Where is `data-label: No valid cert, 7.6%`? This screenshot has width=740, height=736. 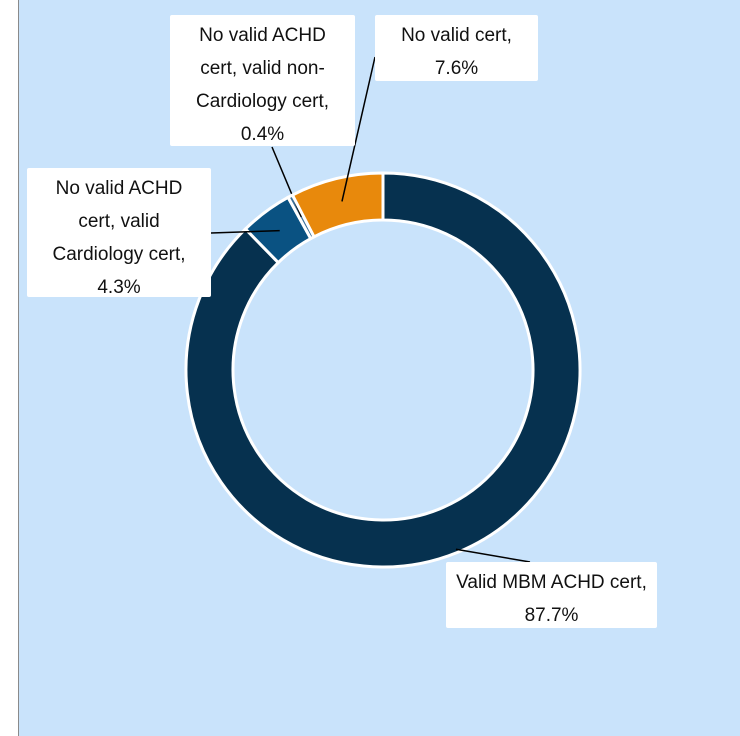 data-label: No valid cert, 7.6% is located at coordinates (456, 48).